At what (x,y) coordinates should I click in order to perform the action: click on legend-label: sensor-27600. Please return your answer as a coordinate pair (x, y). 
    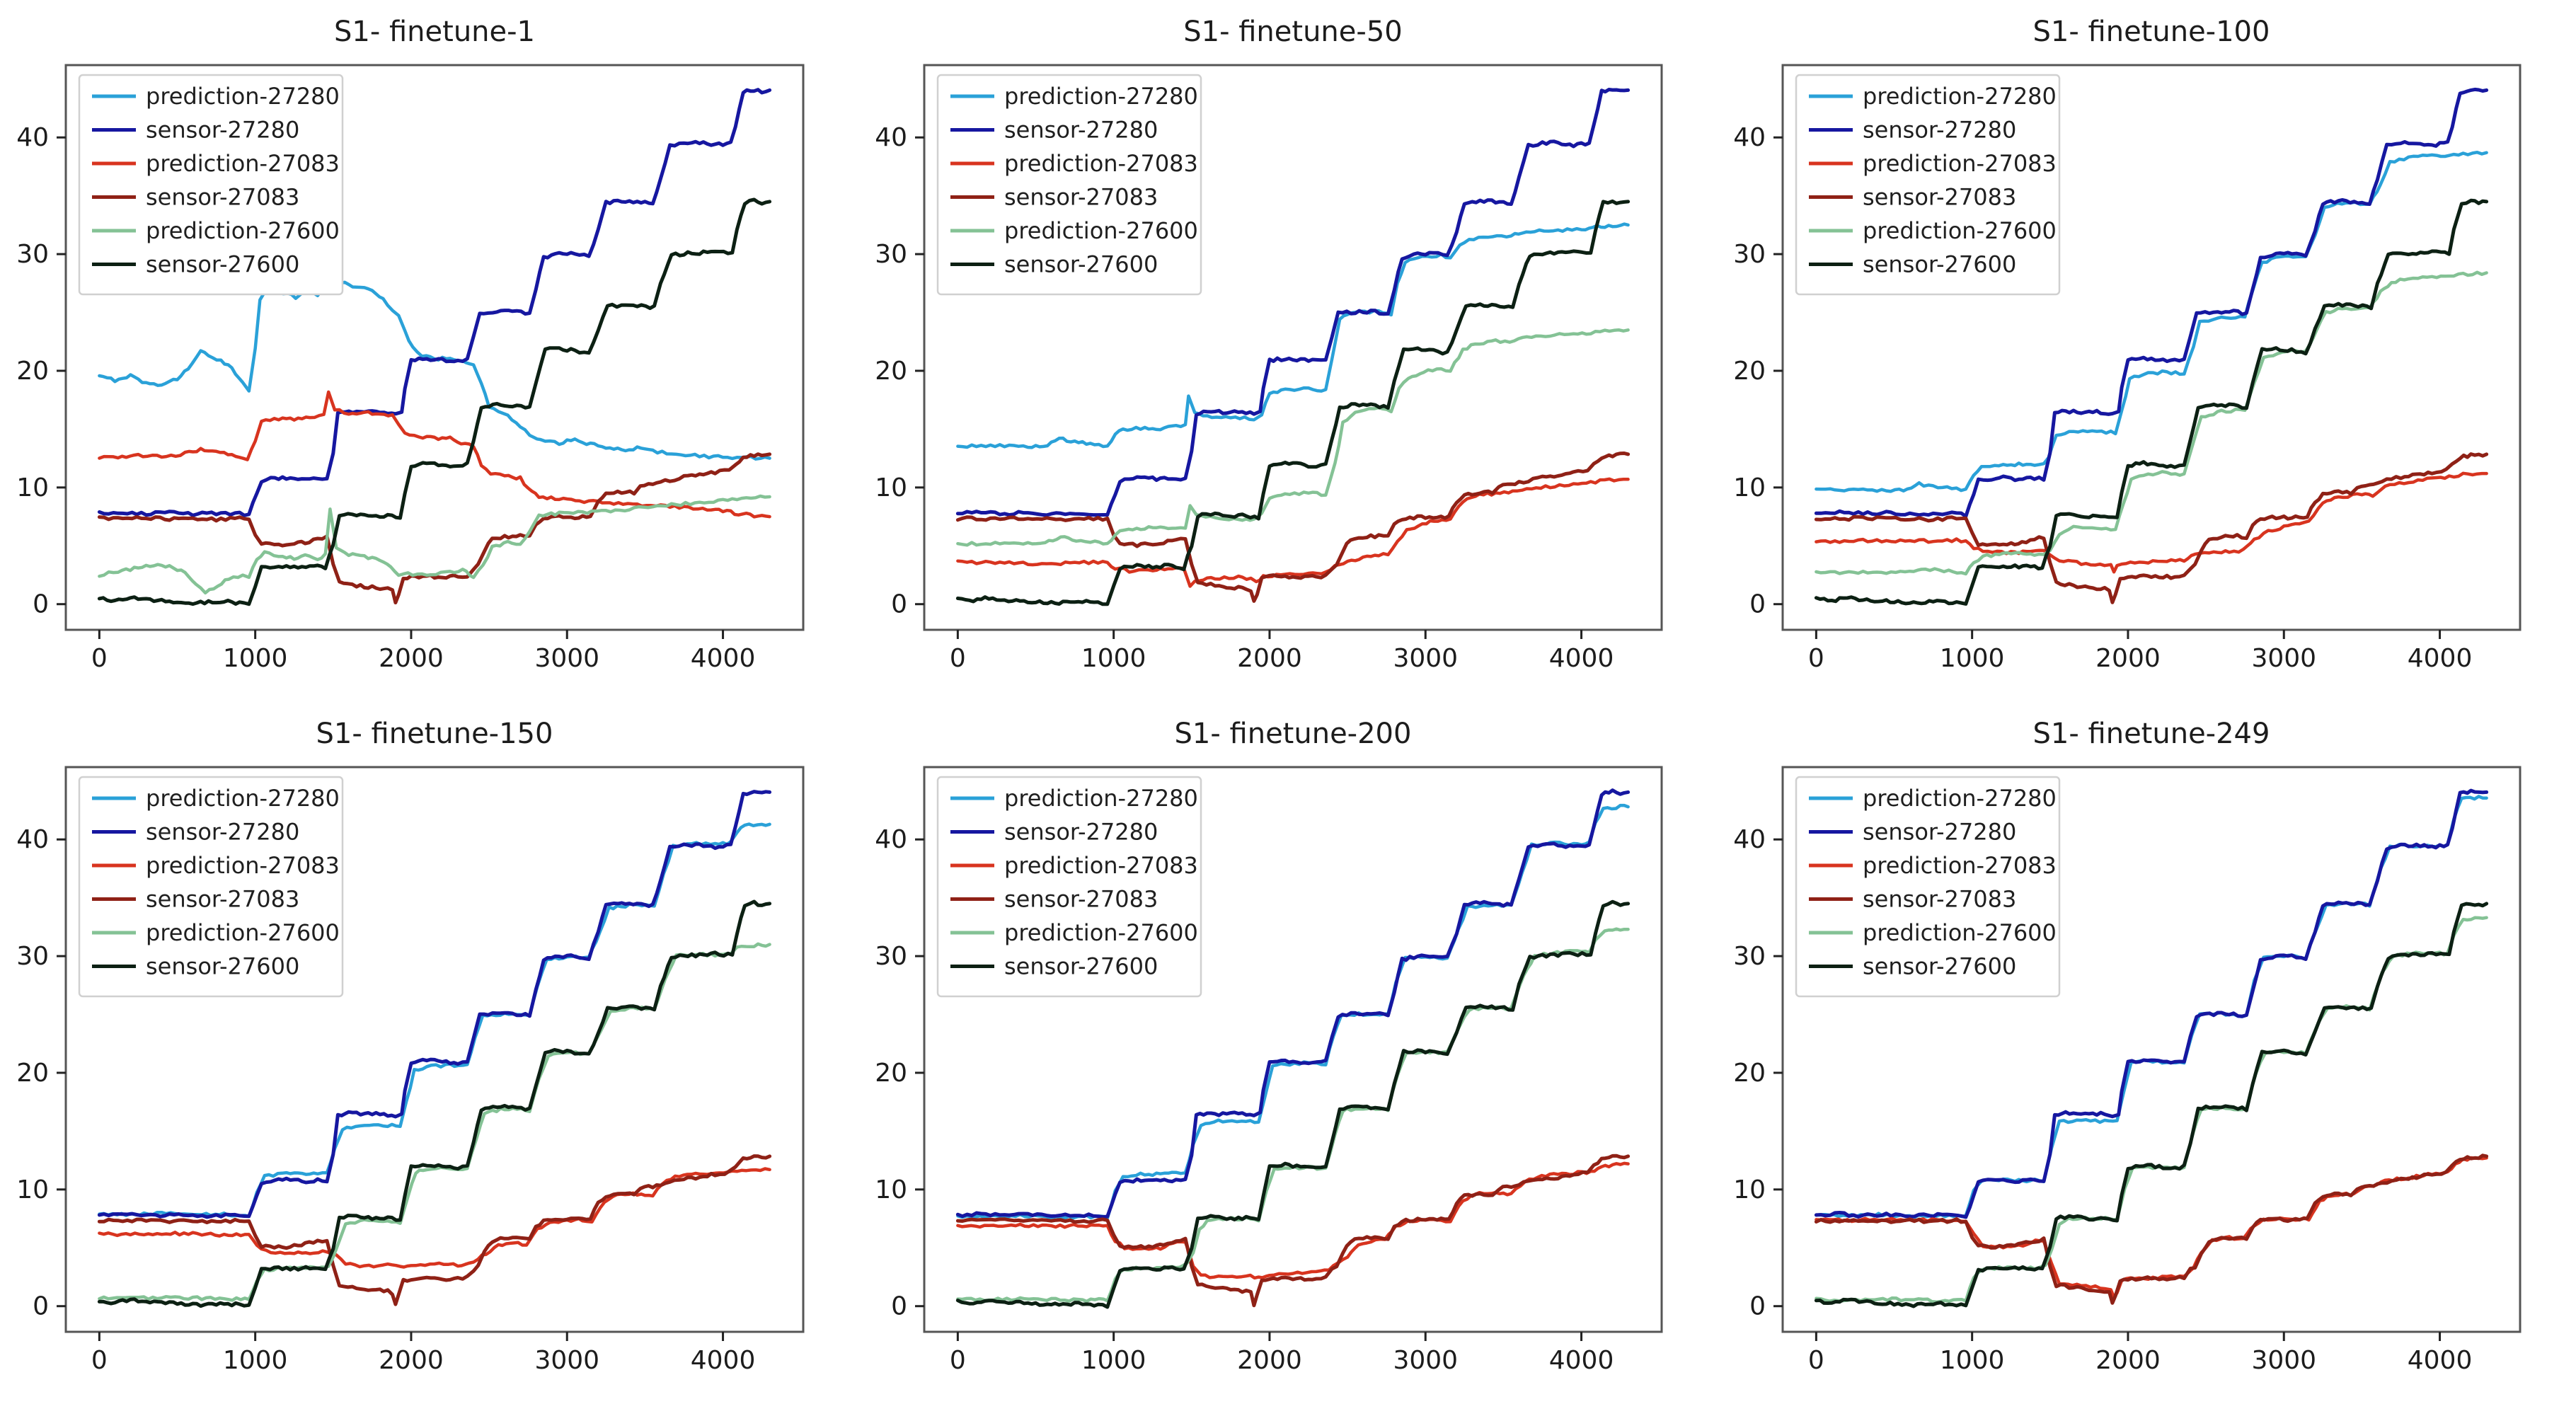
    Looking at the image, I should click on (1081, 966).